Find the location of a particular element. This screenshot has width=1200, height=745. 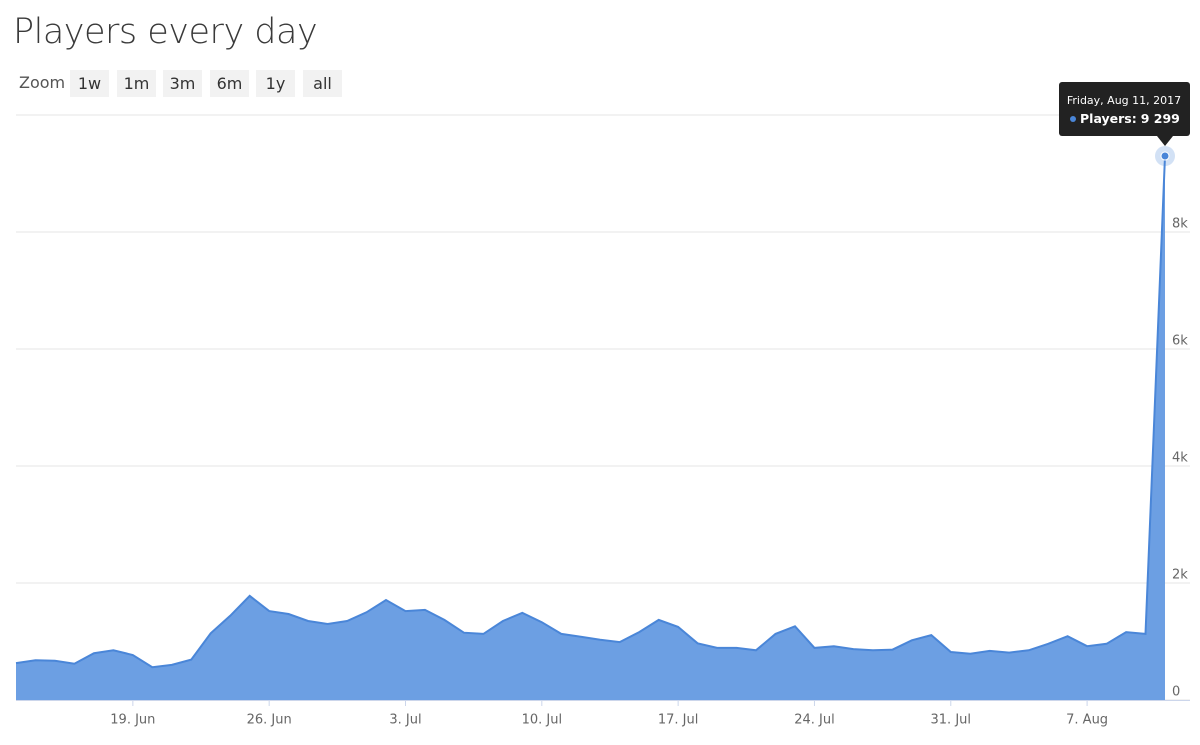

tooltip-text: Players: 9 299 is located at coordinates (1130, 118).